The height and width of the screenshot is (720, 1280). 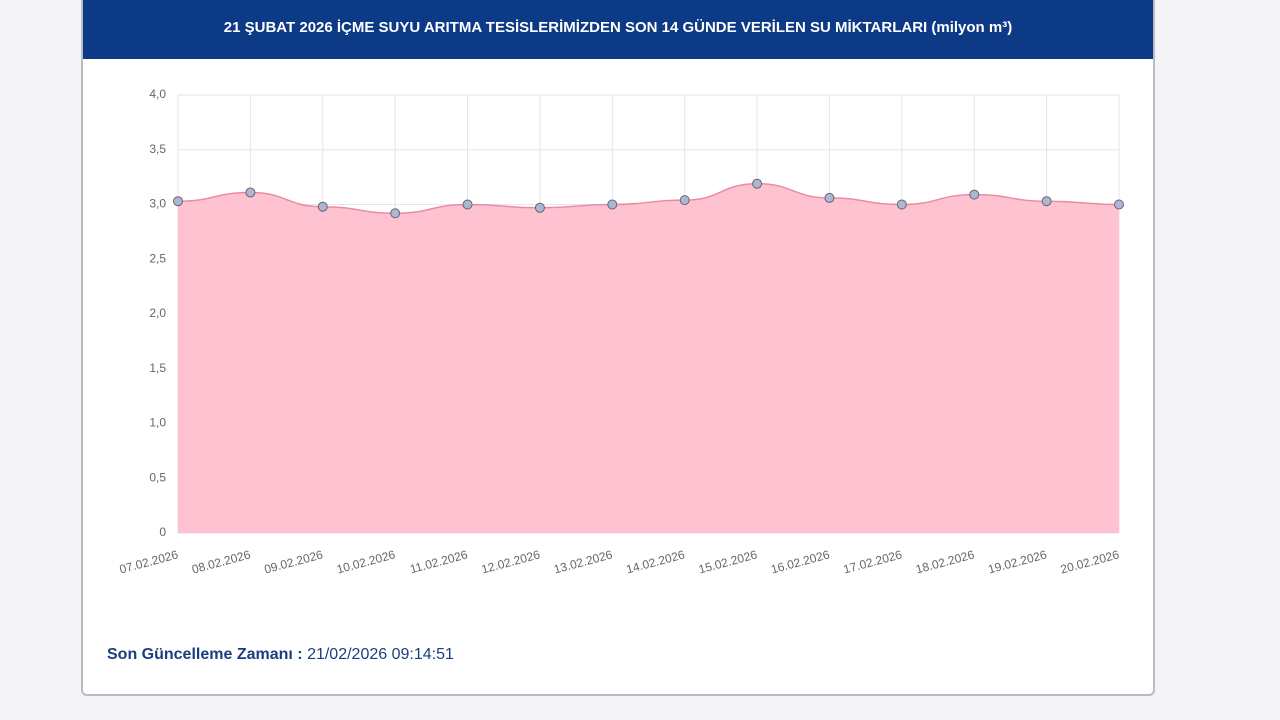 What do you see at coordinates (221, 561) in the screenshot?
I see `x-tick-label: 08.02.2026` at bounding box center [221, 561].